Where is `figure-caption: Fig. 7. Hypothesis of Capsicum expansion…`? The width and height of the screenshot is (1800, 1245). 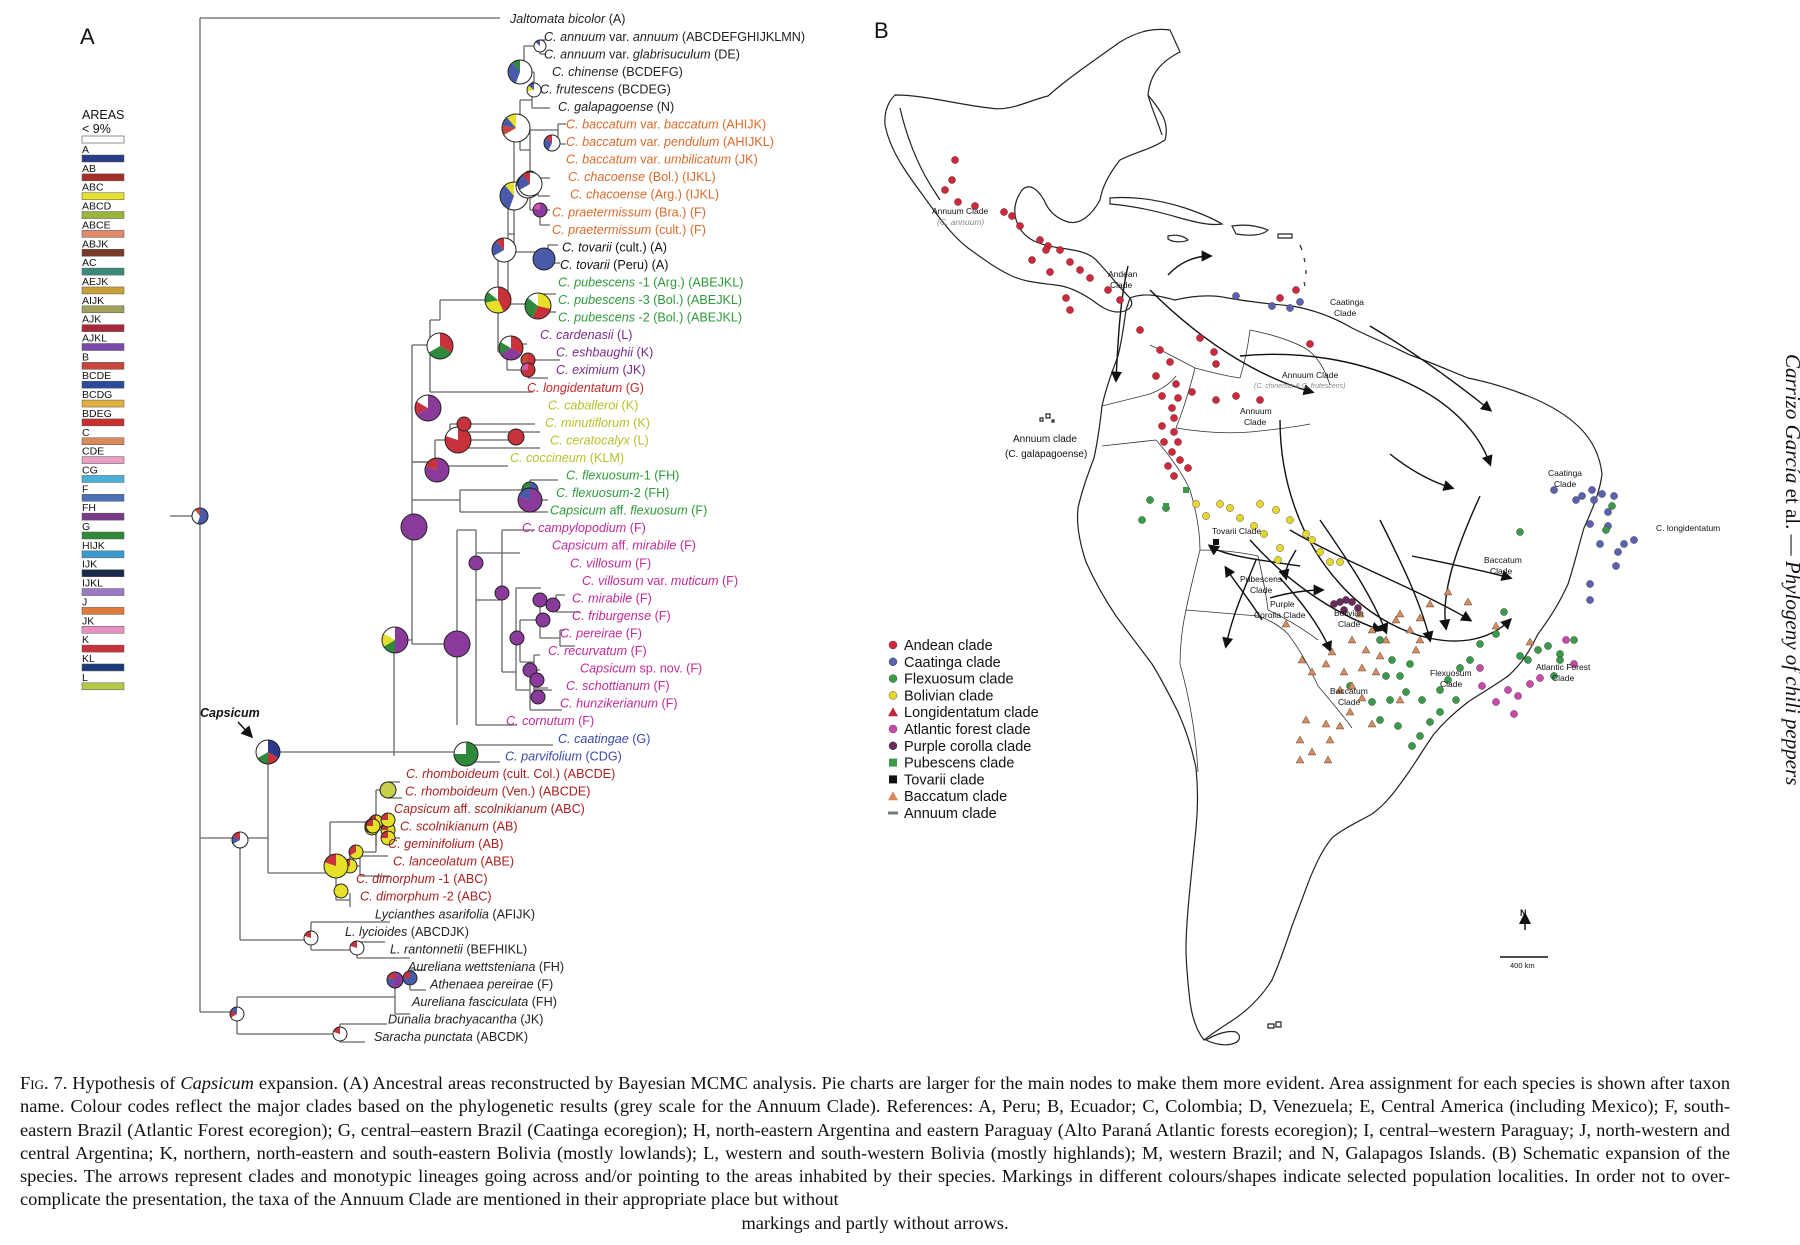
figure-caption: Fig. 7. Hypothesis of Capsicum expansion… is located at coordinates (875, 1153).